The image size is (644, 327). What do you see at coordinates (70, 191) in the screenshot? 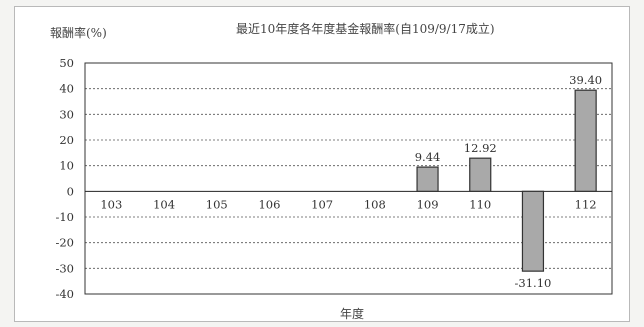
I see `y-tick-label: 0` at bounding box center [70, 191].